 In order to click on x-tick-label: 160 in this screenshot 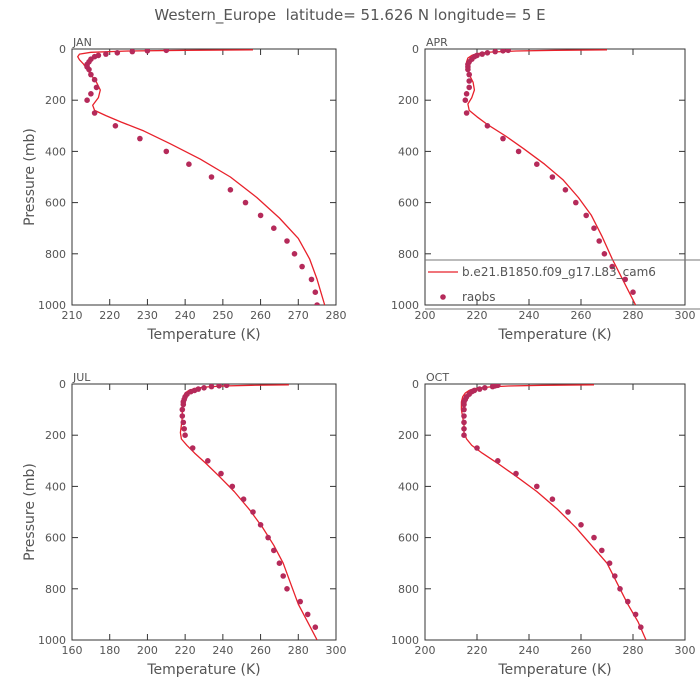, I will do `click(72, 650)`.